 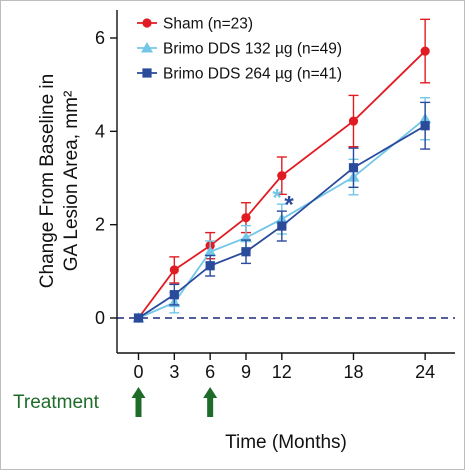 What do you see at coordinates (252, 49) in the screenshot?
I see `legend-label-1: Brimo DDS 132 µg (n=49)` at bounding box center [252, 49].